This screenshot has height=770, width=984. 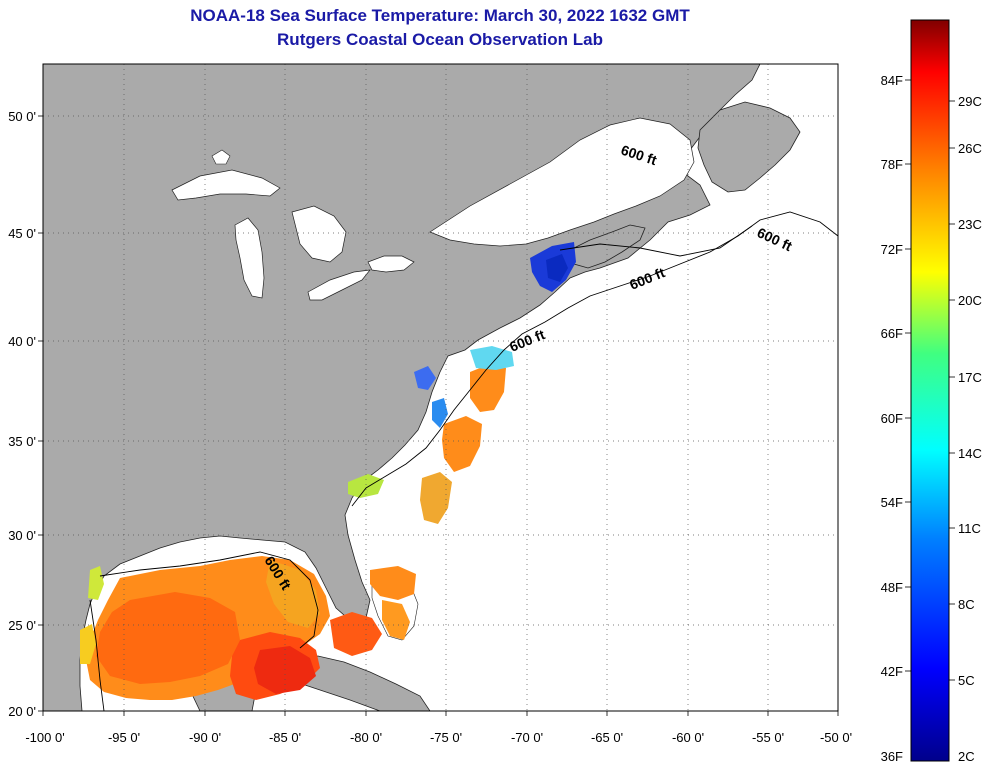 I want to click on lon-label: -90 0', so click(x=205, y=737).